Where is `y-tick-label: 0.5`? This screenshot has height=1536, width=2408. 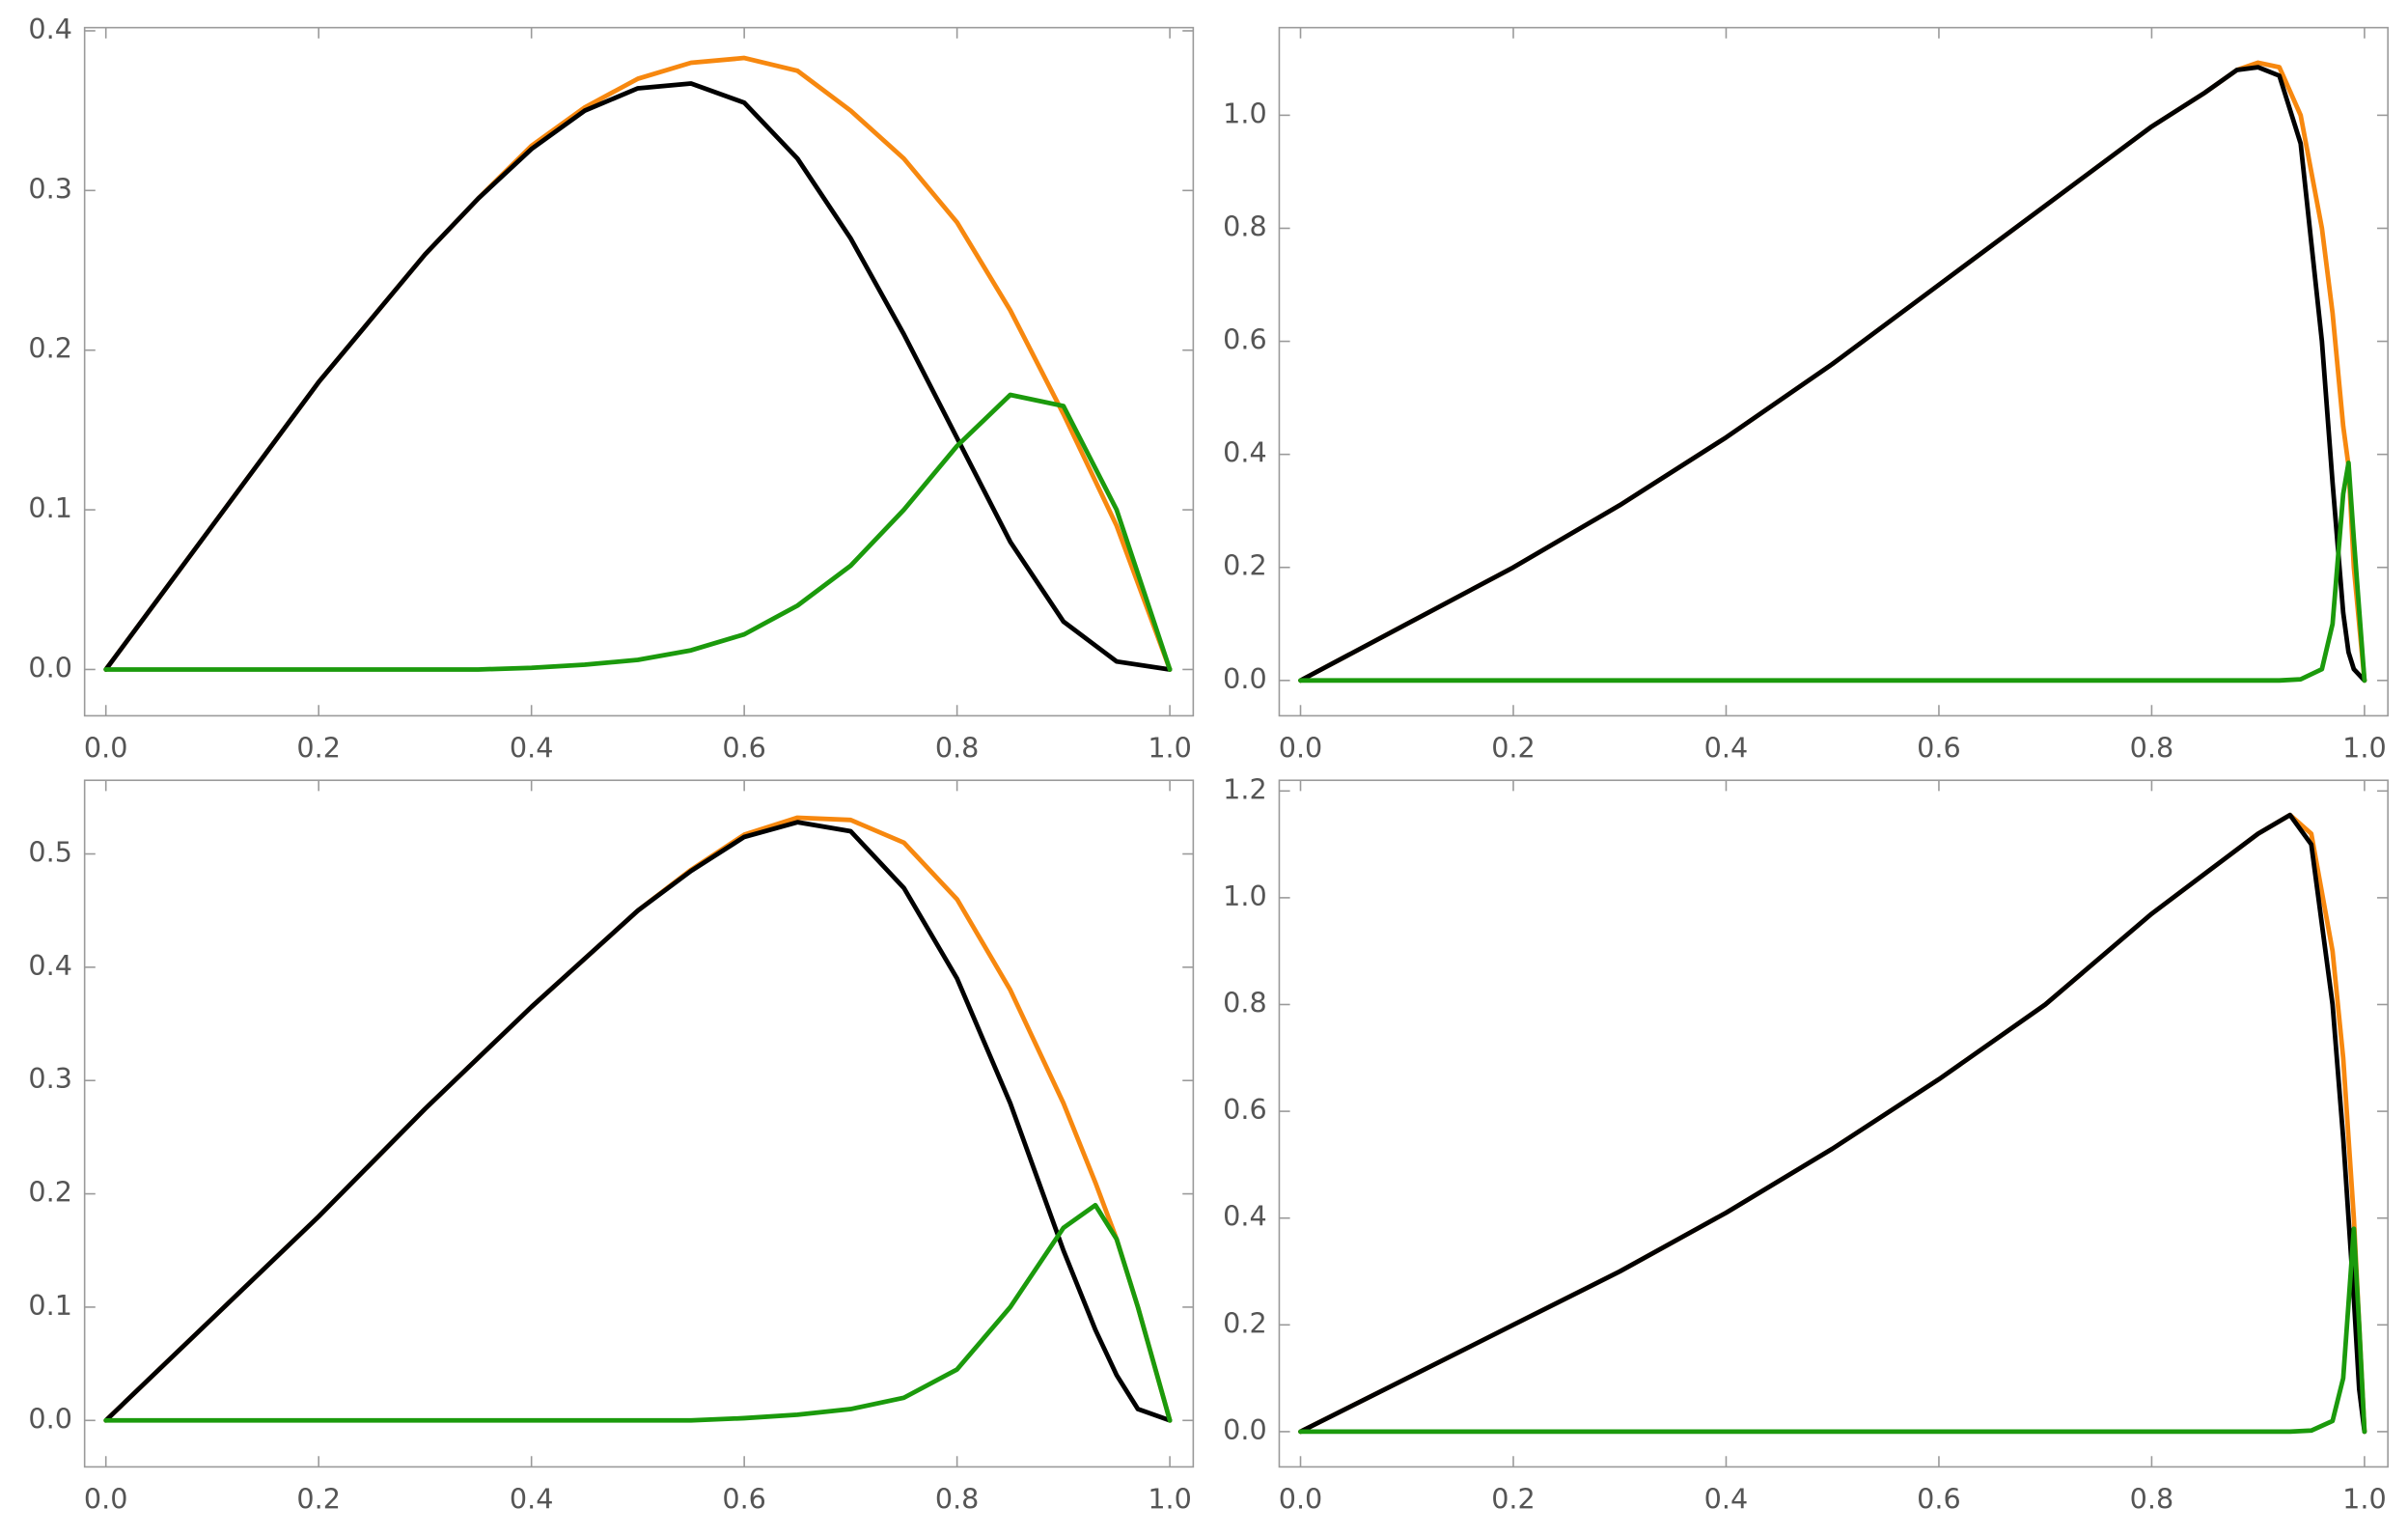 y-tick-label: 0.5 is located at coordinates (50, 852).